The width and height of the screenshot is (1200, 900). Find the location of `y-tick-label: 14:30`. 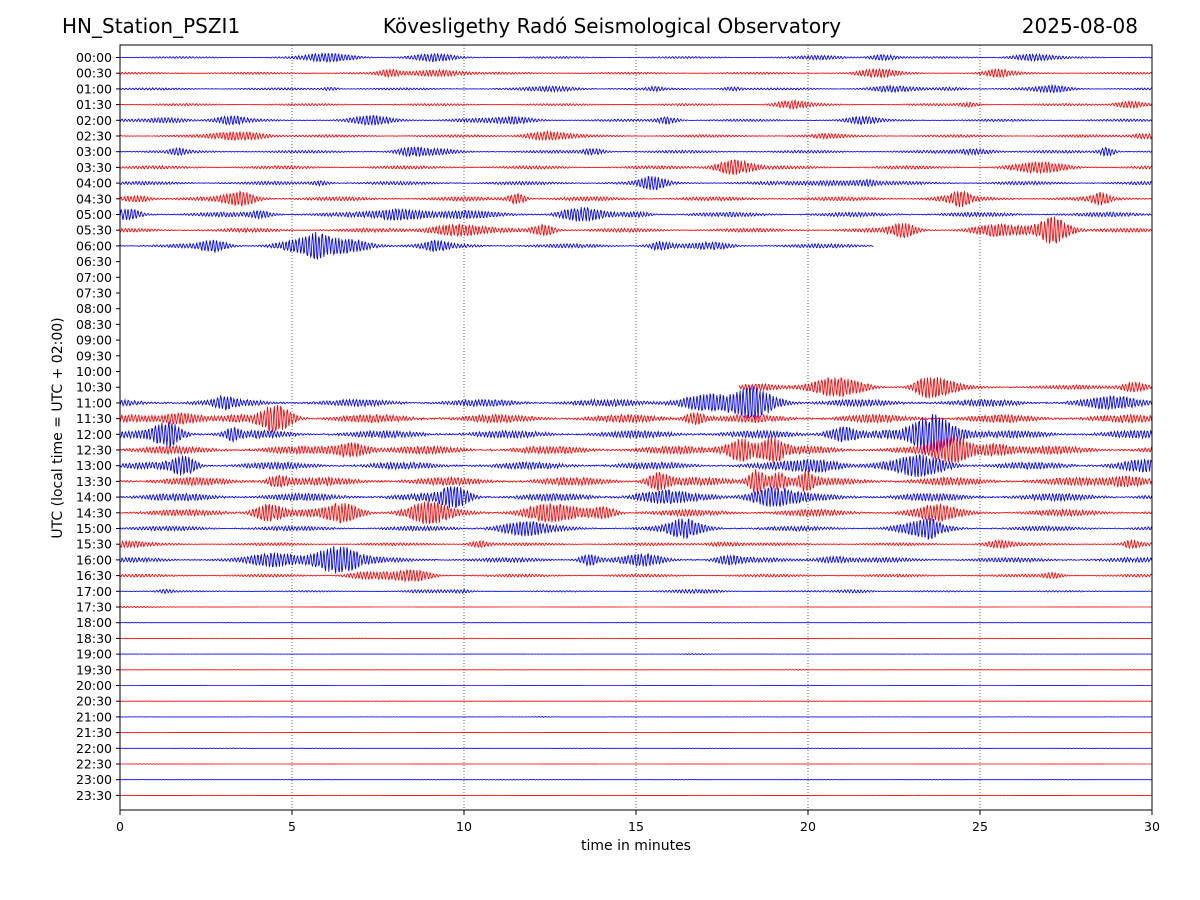

y-tick-label: 14:30 is located at coordinates (94, 512).